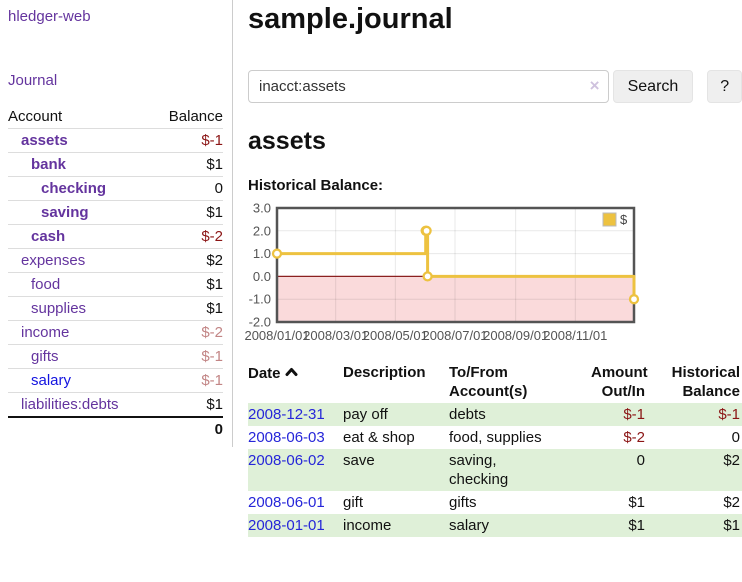 The height and width of the screenshot is (582, 742). What do you see at coordinates (115, 332) in the screenshot?
I see `account-row: income $-2` at bounding box center [115, 332].